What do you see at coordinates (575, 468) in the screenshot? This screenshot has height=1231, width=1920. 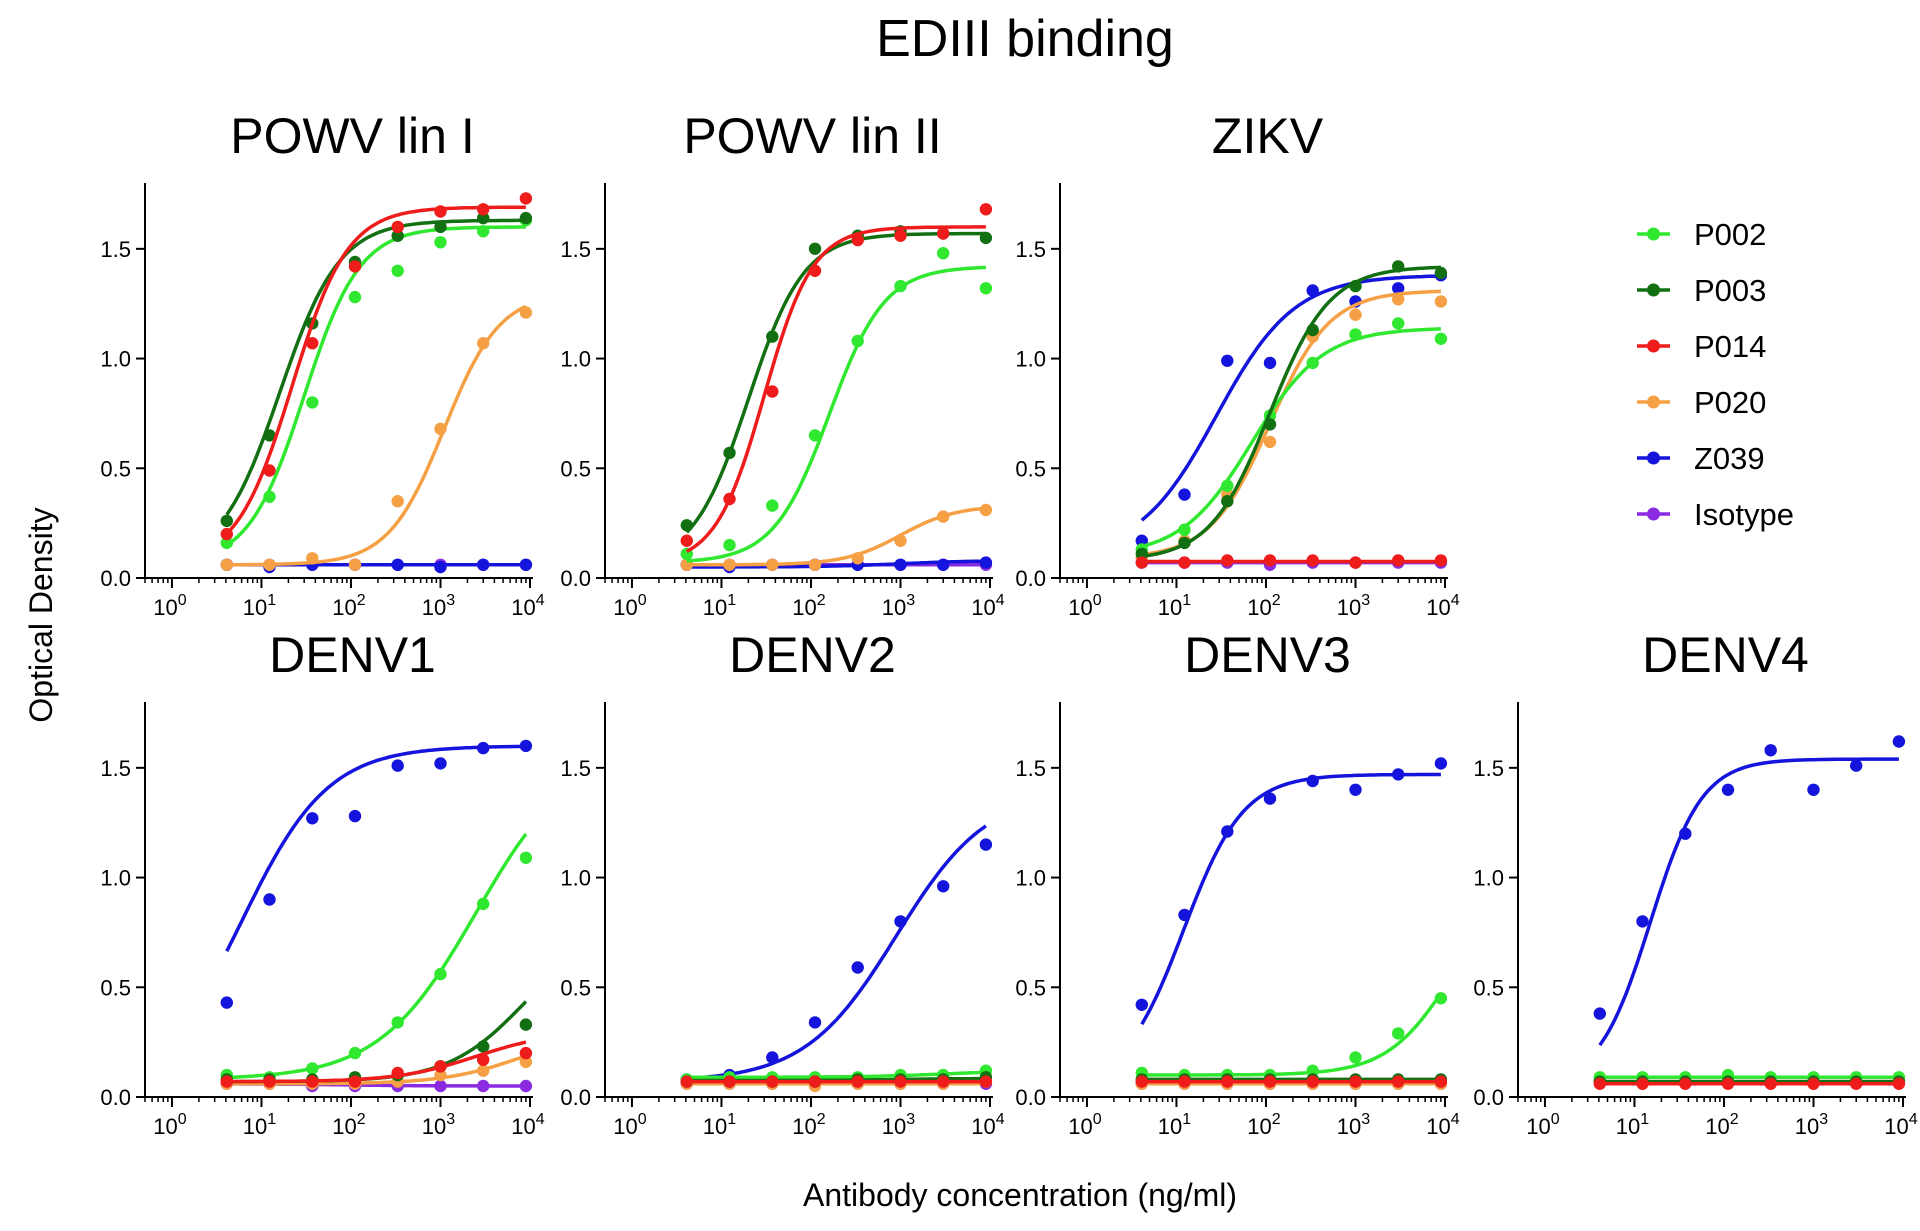 I see `y-tick-label: 0.5` at bounding box center [575, 468].